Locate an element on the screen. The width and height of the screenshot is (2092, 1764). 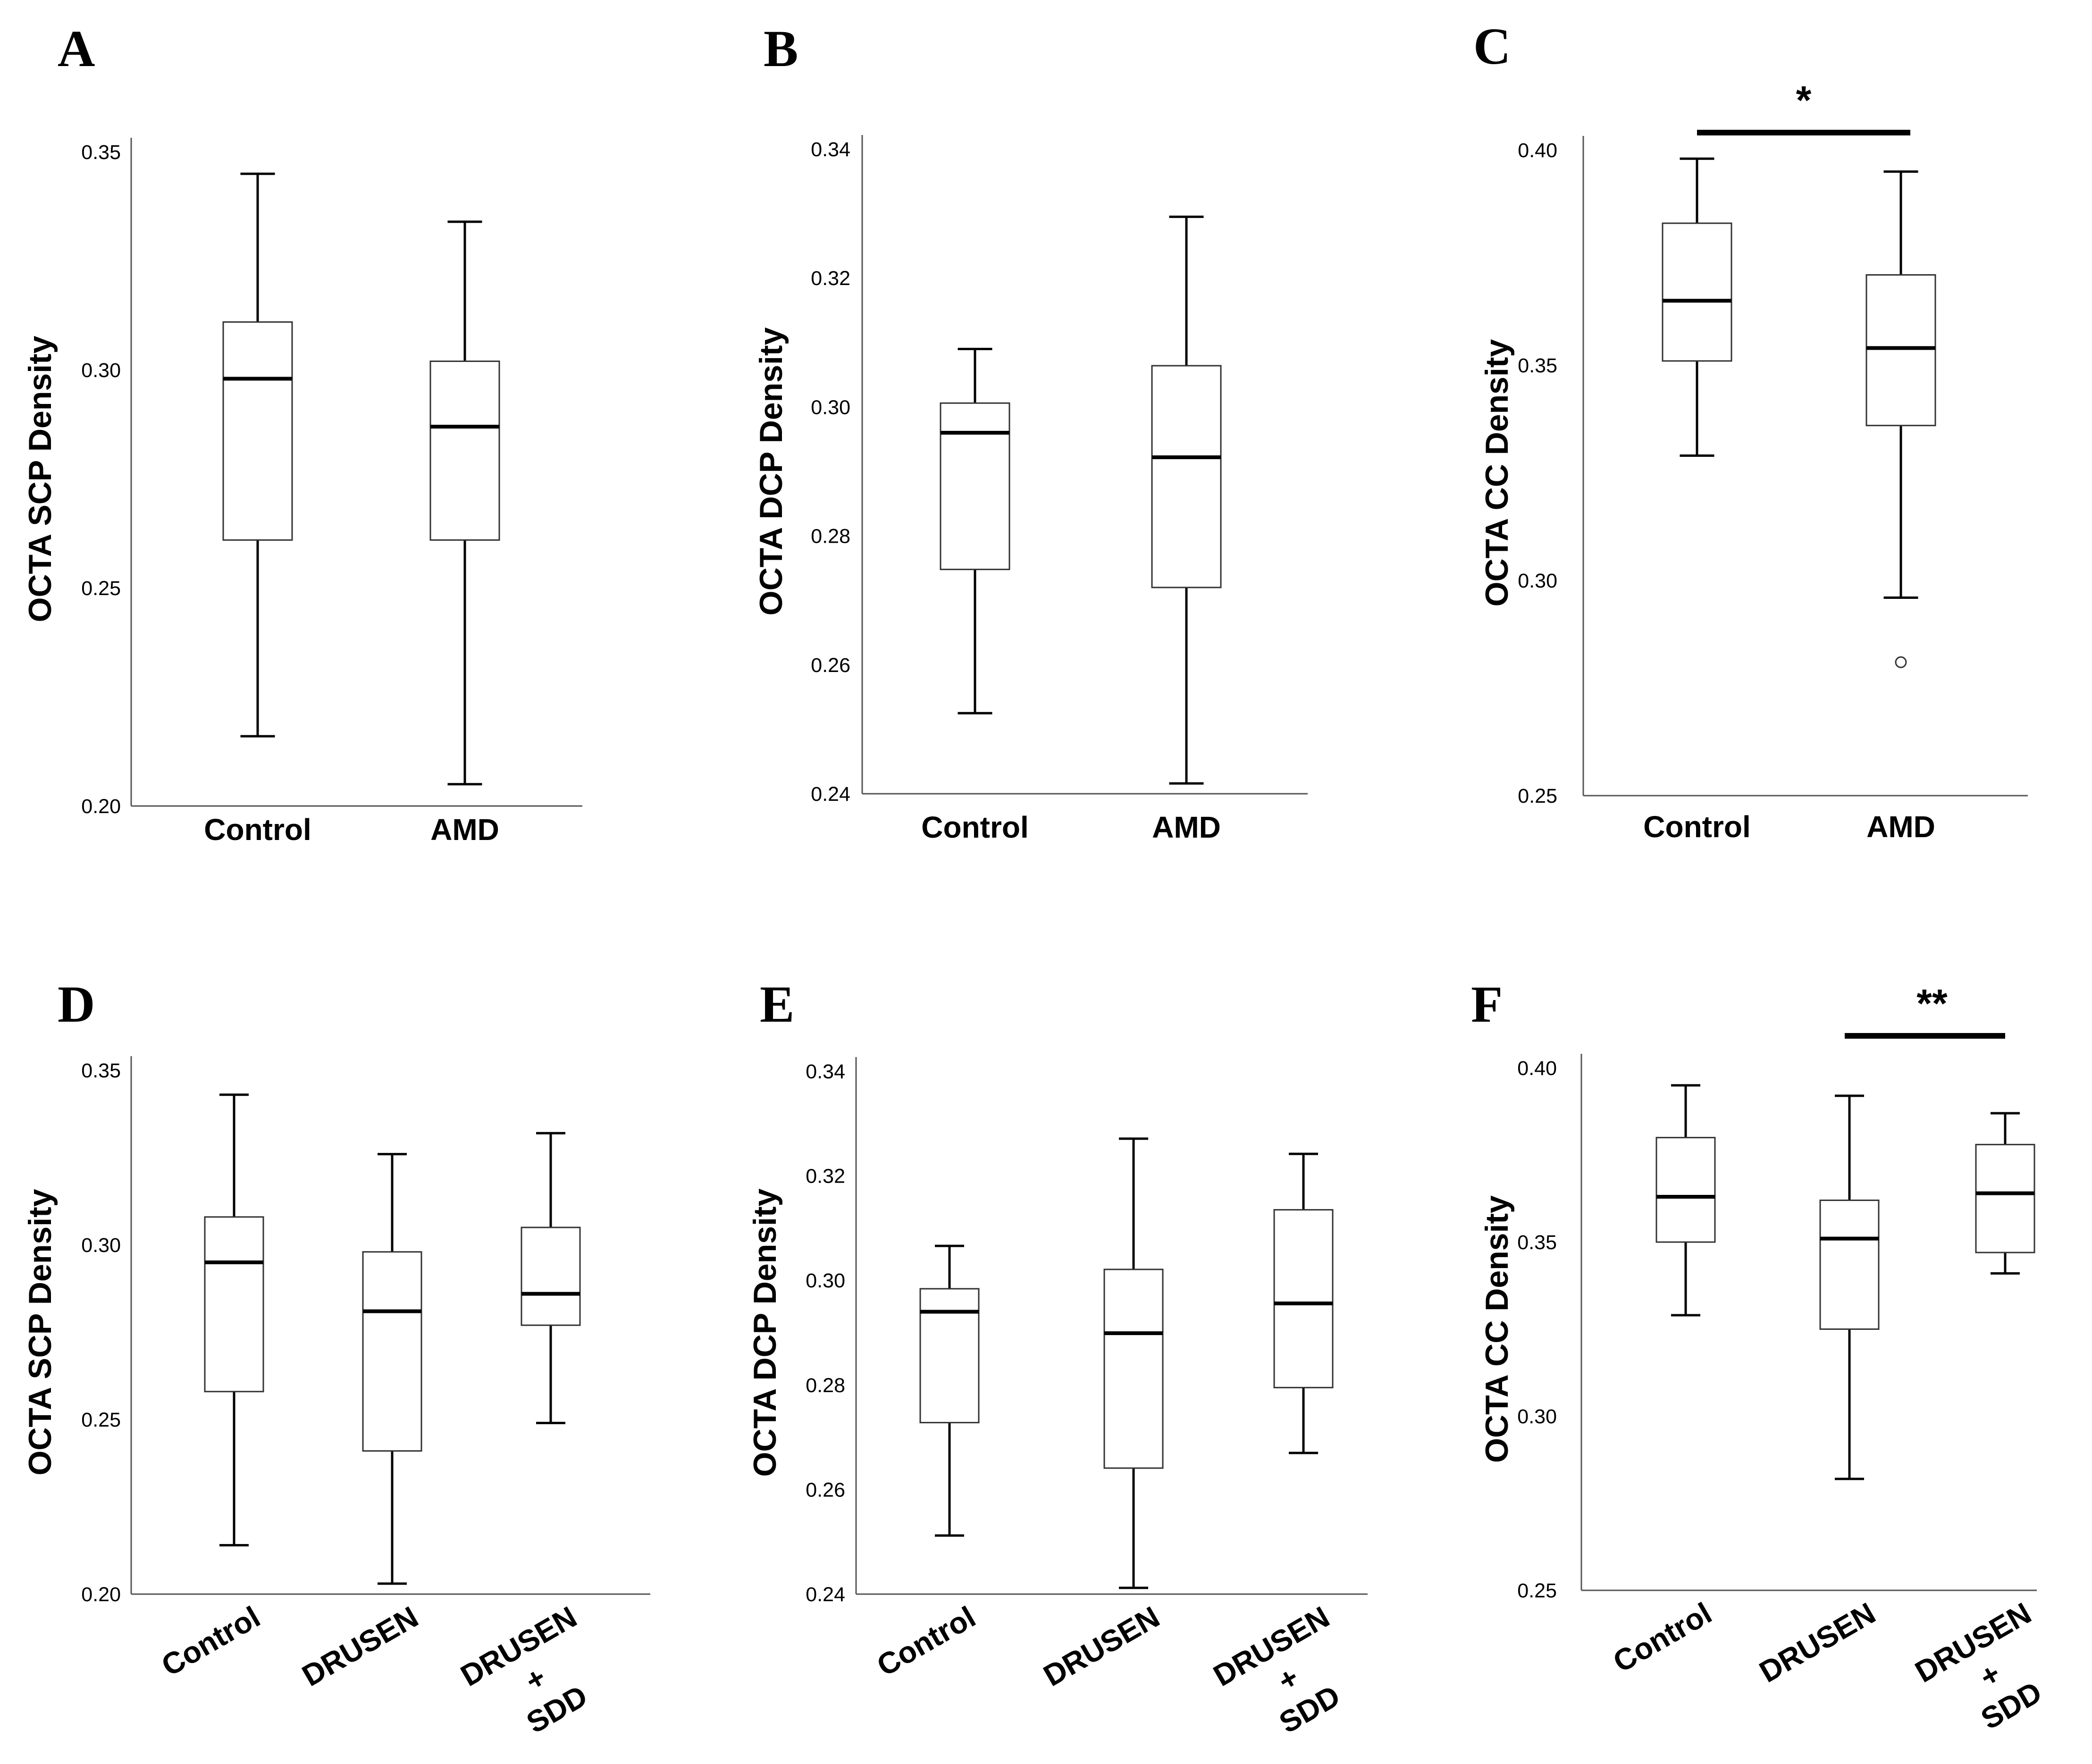
panel-letter: C is located at coordinates (1492, 46).